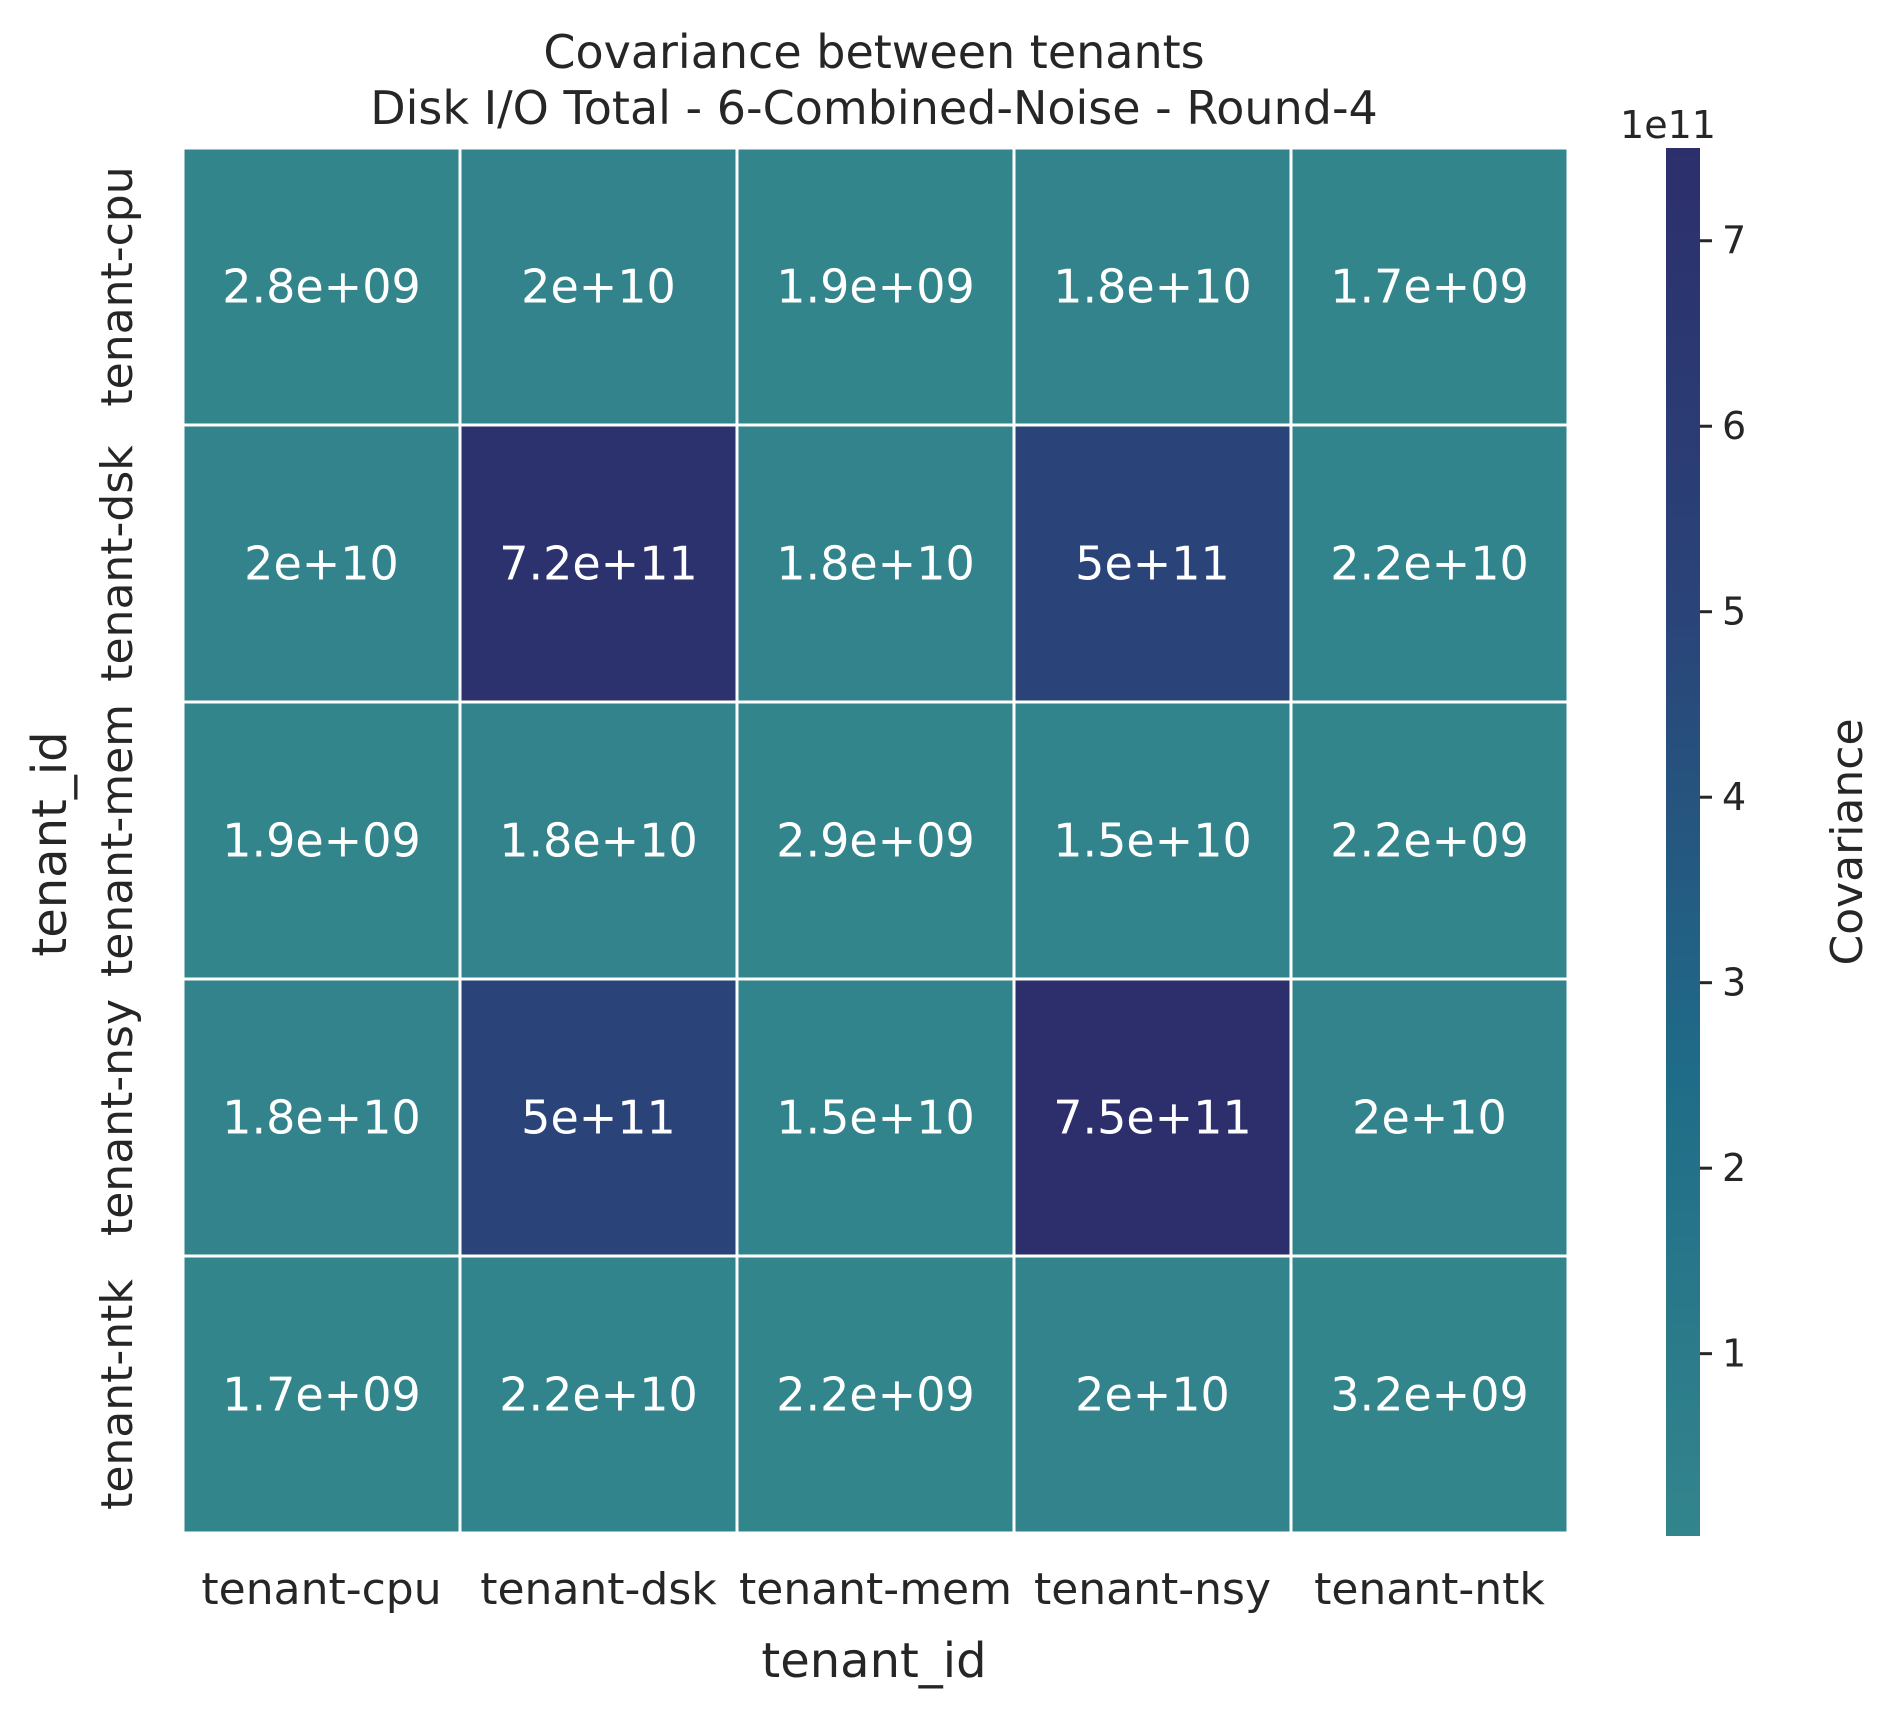 This screenshot has width=1893, height=1715. Describe the element at coordinates (1734, 1168) in the screenshot. I see `colorbar-tick-label: 2` at that location.